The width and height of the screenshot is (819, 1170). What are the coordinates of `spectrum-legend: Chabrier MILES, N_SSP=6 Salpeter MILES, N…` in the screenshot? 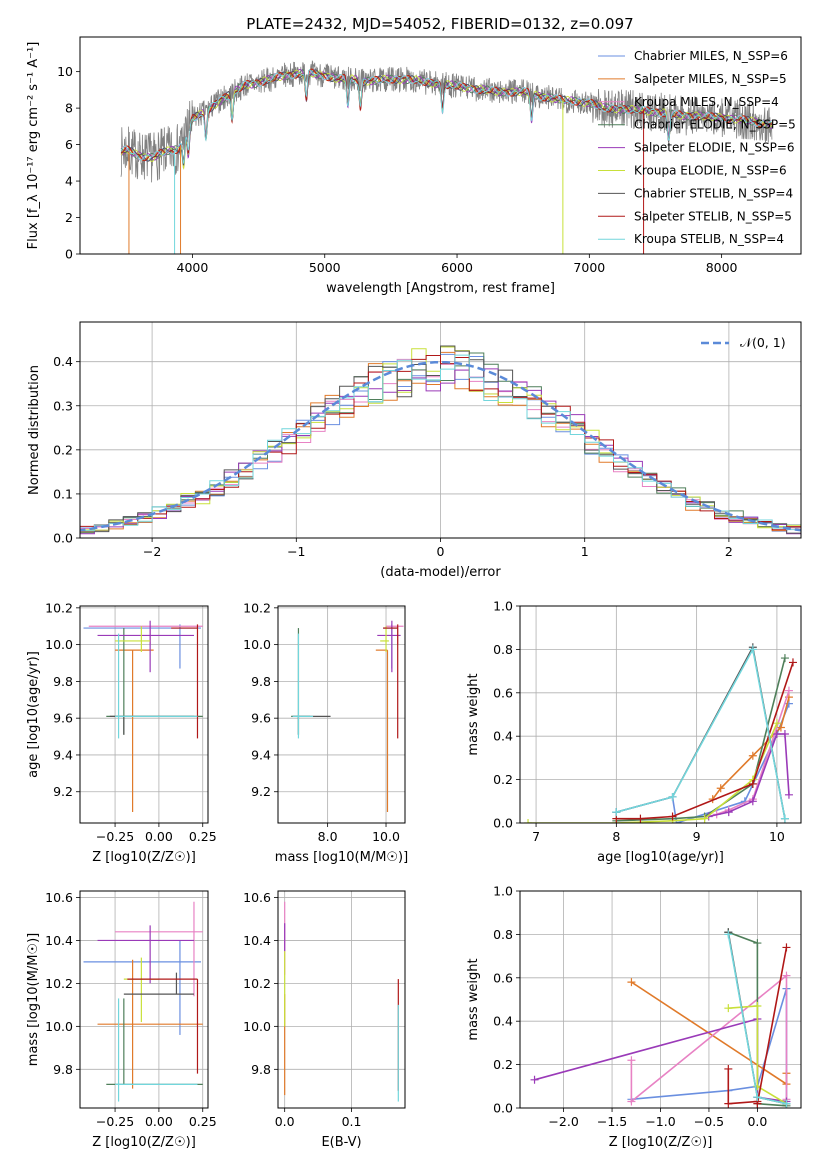 It's located at (697, 147).